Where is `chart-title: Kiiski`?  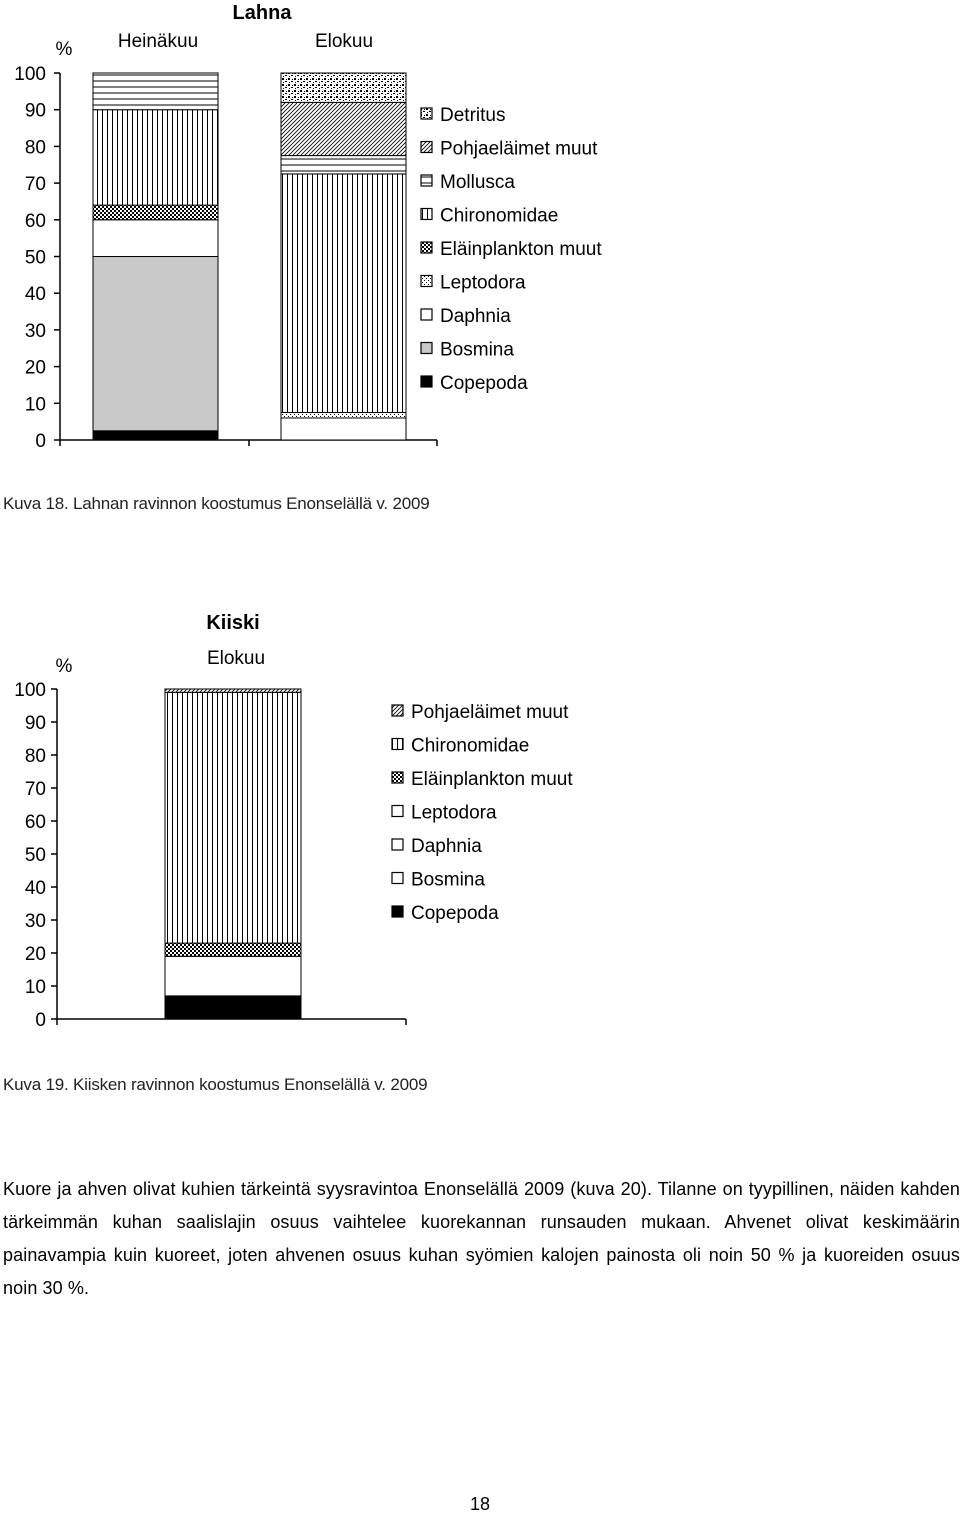
chart-title: Kiiski is located at coordinates (232, 623).